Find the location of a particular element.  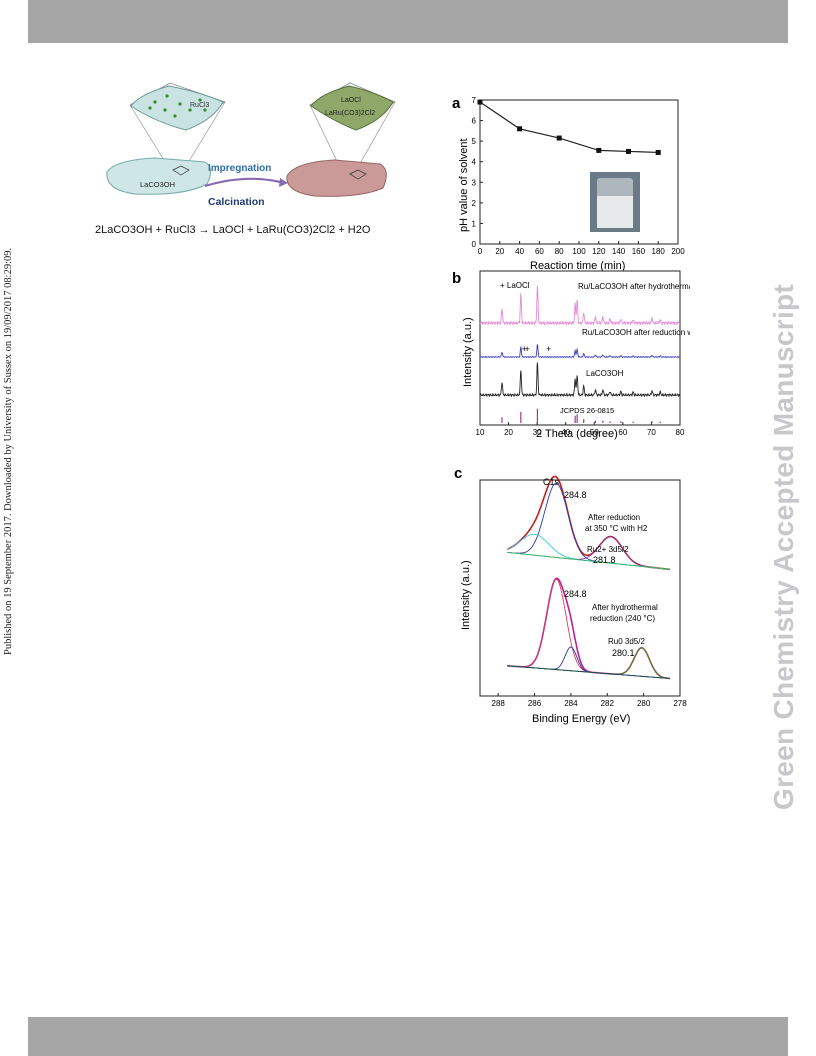

x-tick-label-c: 282 is located at coordinates (608, 703).